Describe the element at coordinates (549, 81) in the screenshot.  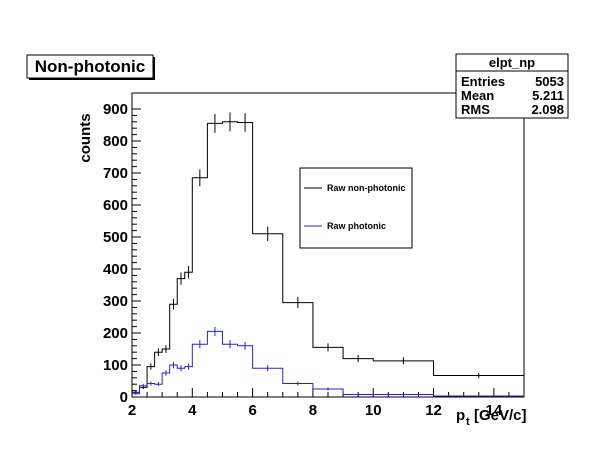
I see `stats-entries-value: 5053` at that location.